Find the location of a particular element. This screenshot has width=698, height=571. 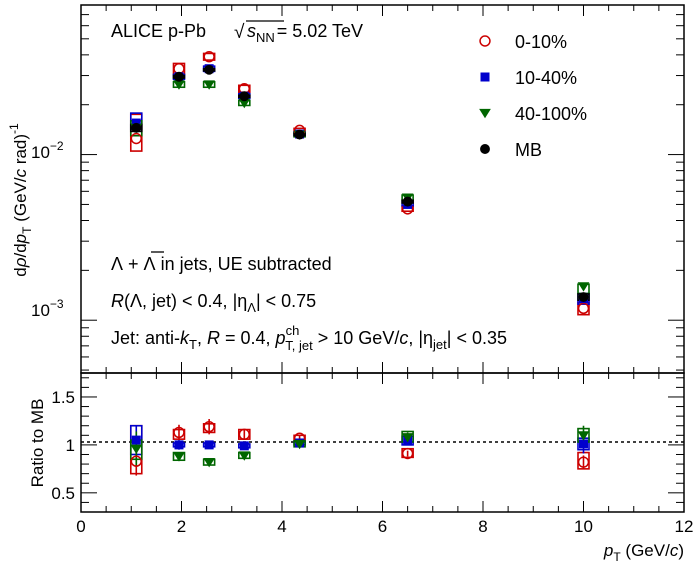

lower-y-tick-label: 1.5 is located at coordinates (63, 397).